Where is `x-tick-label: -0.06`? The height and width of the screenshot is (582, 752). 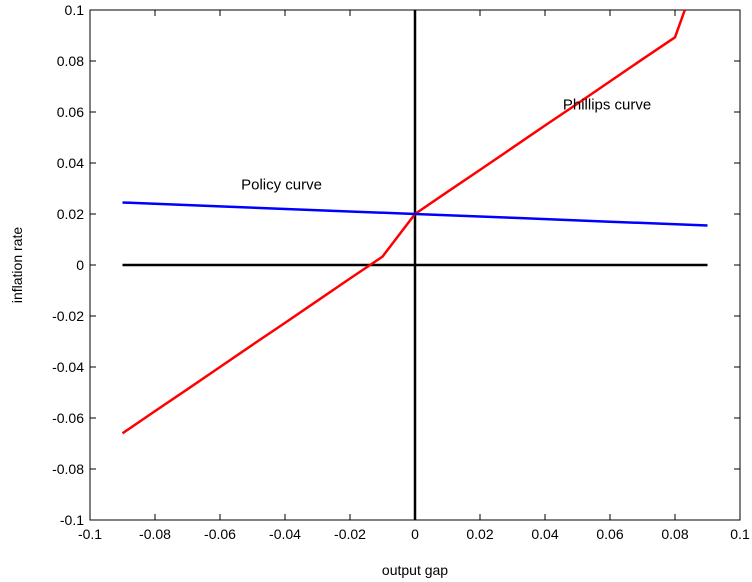
x-tick-label: -0.06 is located at coordinates (220, 534).